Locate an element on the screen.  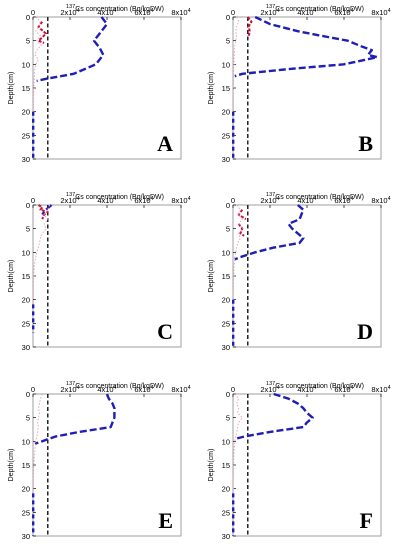
panel-label: D is located at coordinates (365, 331).